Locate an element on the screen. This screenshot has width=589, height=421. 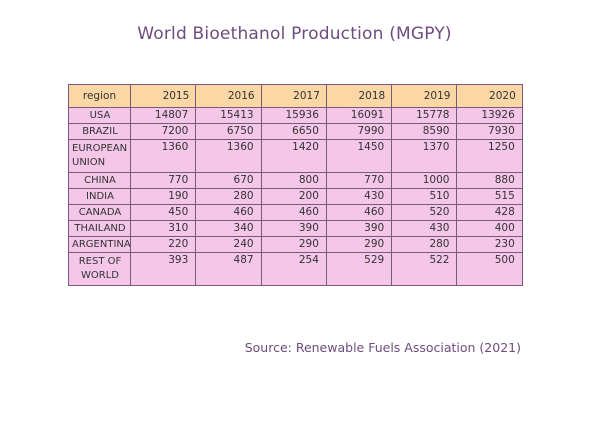
column-header-2016: 2016 is located at coordinates (228, 96).